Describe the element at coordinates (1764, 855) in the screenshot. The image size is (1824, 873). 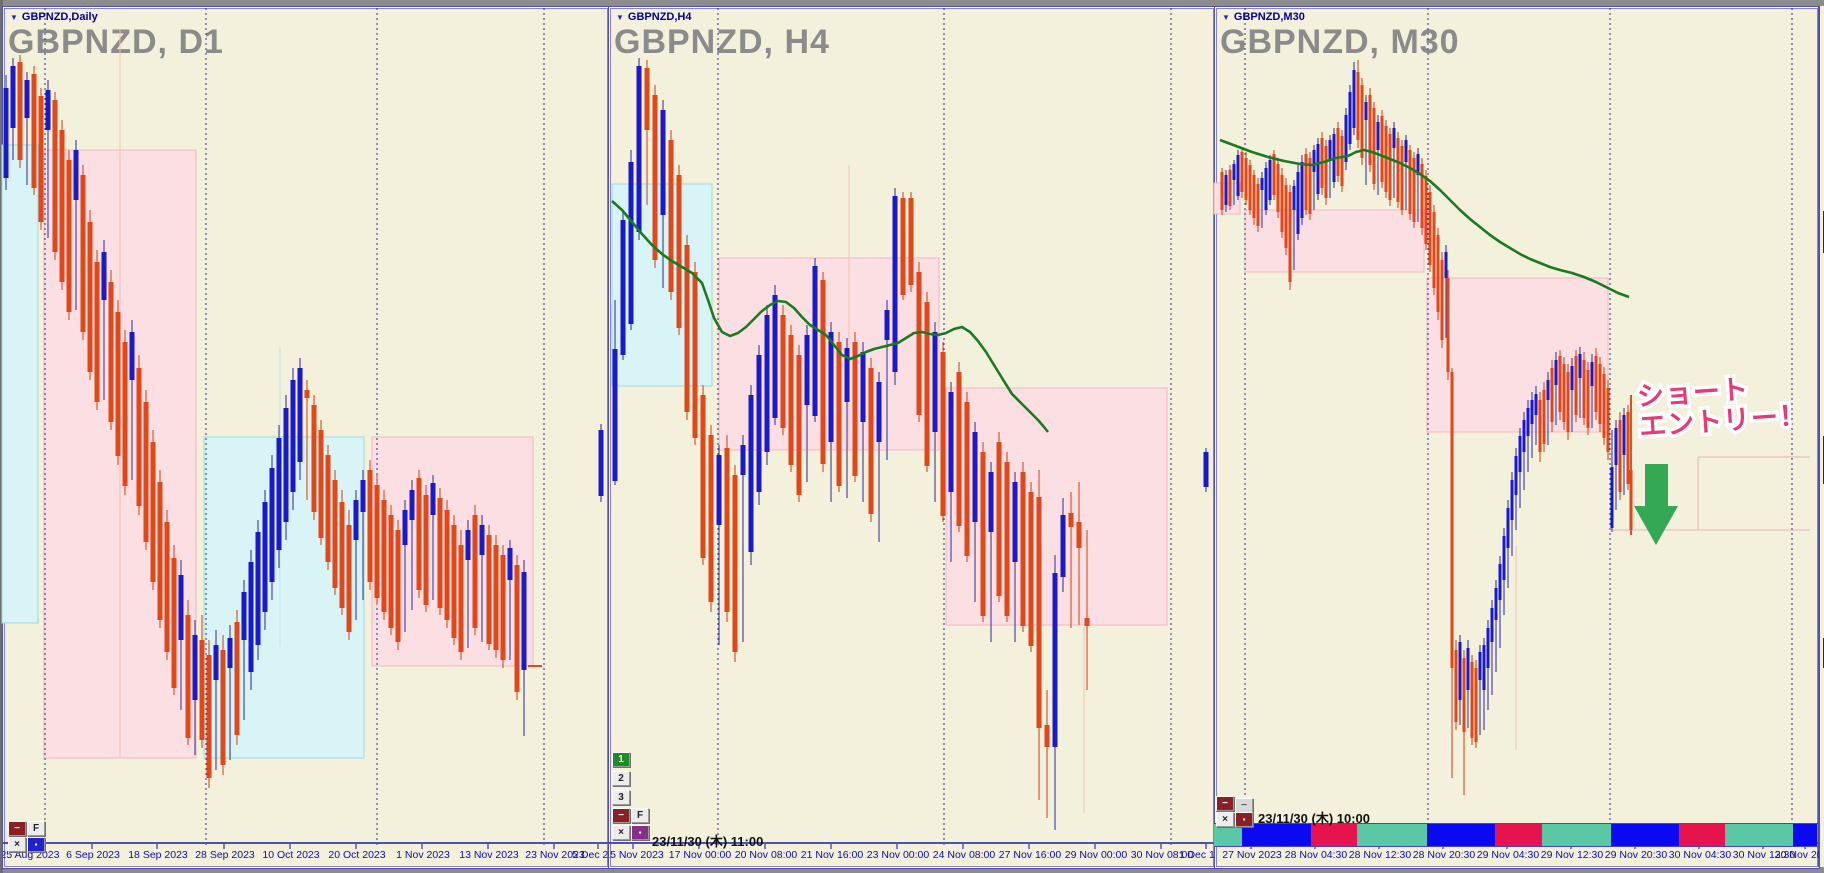
I see `time-axis-label: 30 Nov 12:30` at that location.